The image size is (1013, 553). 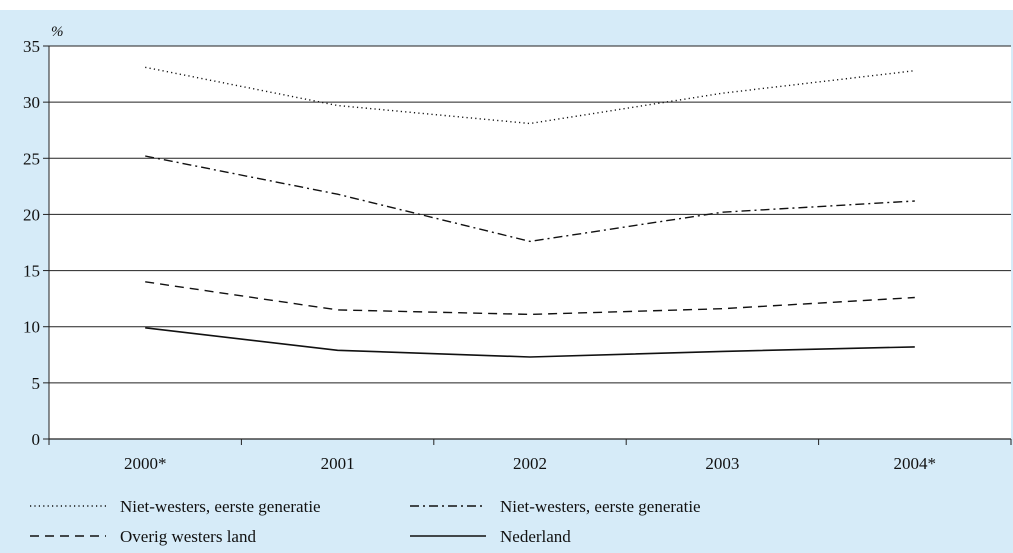 I want to click on legend-label-4: Nederland, so click(x=535, y=536).